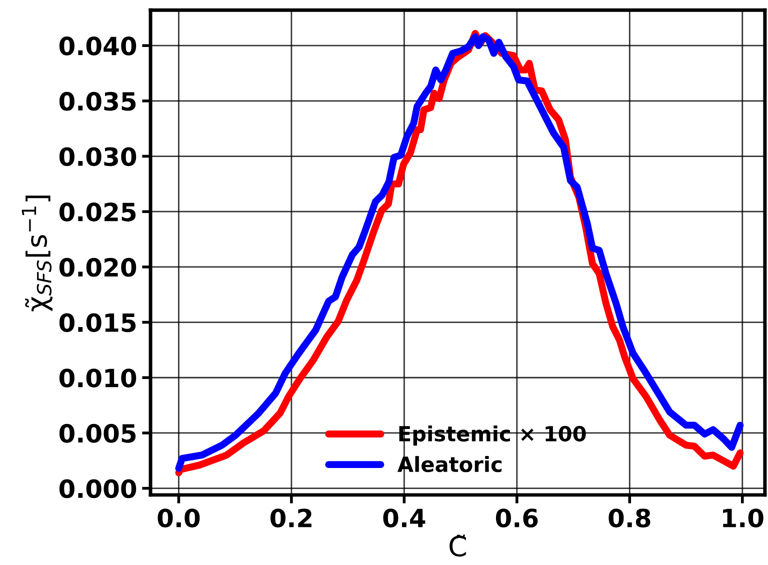  I want to click on y-tick-label: 0.040, so click(97, 46).